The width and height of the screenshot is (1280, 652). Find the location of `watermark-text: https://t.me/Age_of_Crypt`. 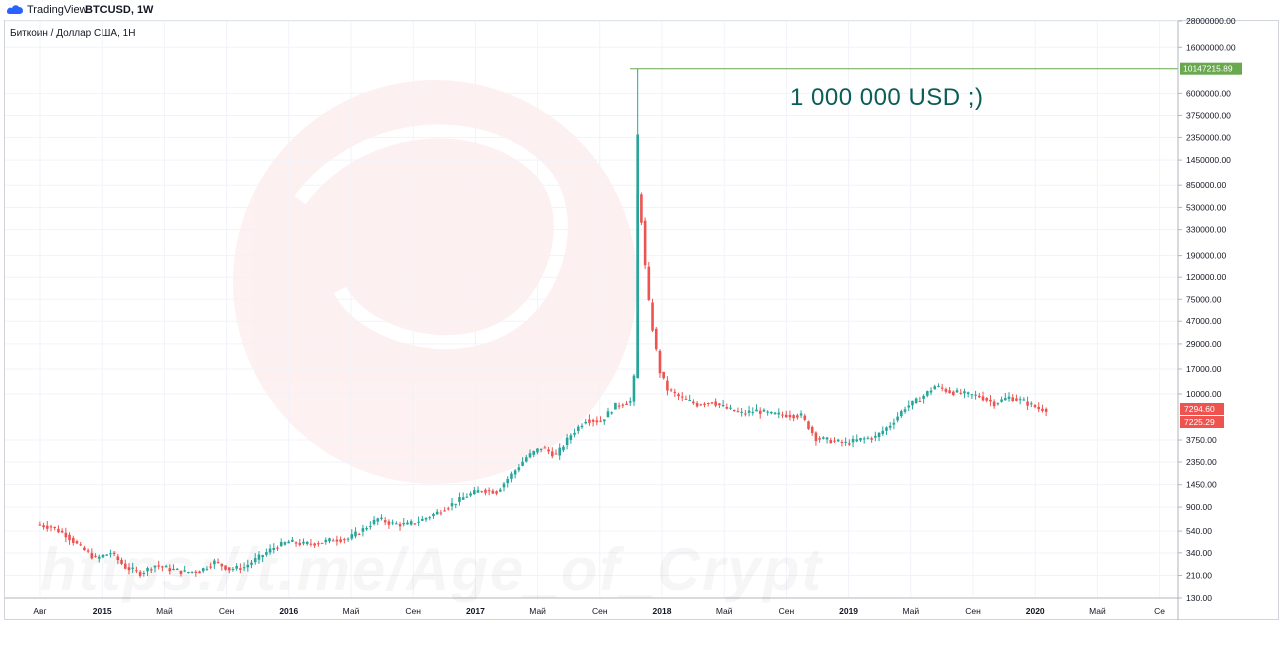

watermark-text: https://t.me/Age_of_Crypt is located at coordinates (431, 569).